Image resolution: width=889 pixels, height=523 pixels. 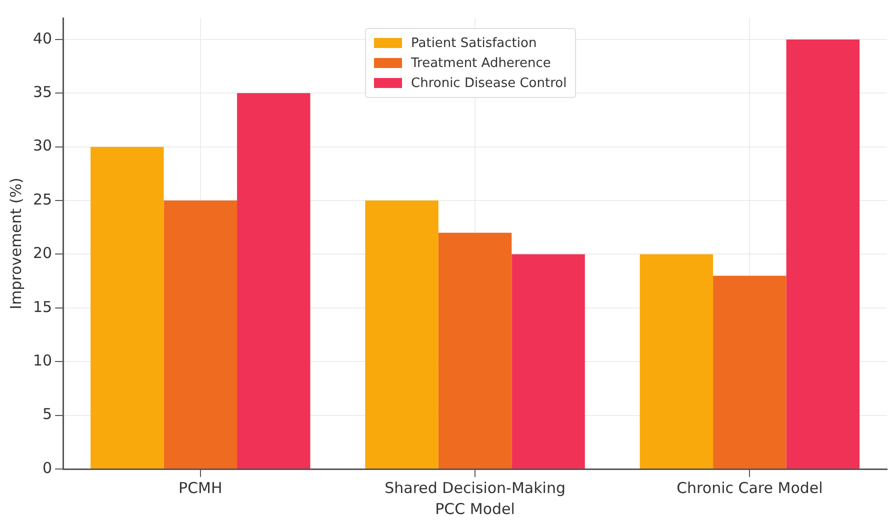 What do you see at coordinates (42, 199) in the screenshot?
I see `y-tick-label: 25` at bounding box center [42, 199].